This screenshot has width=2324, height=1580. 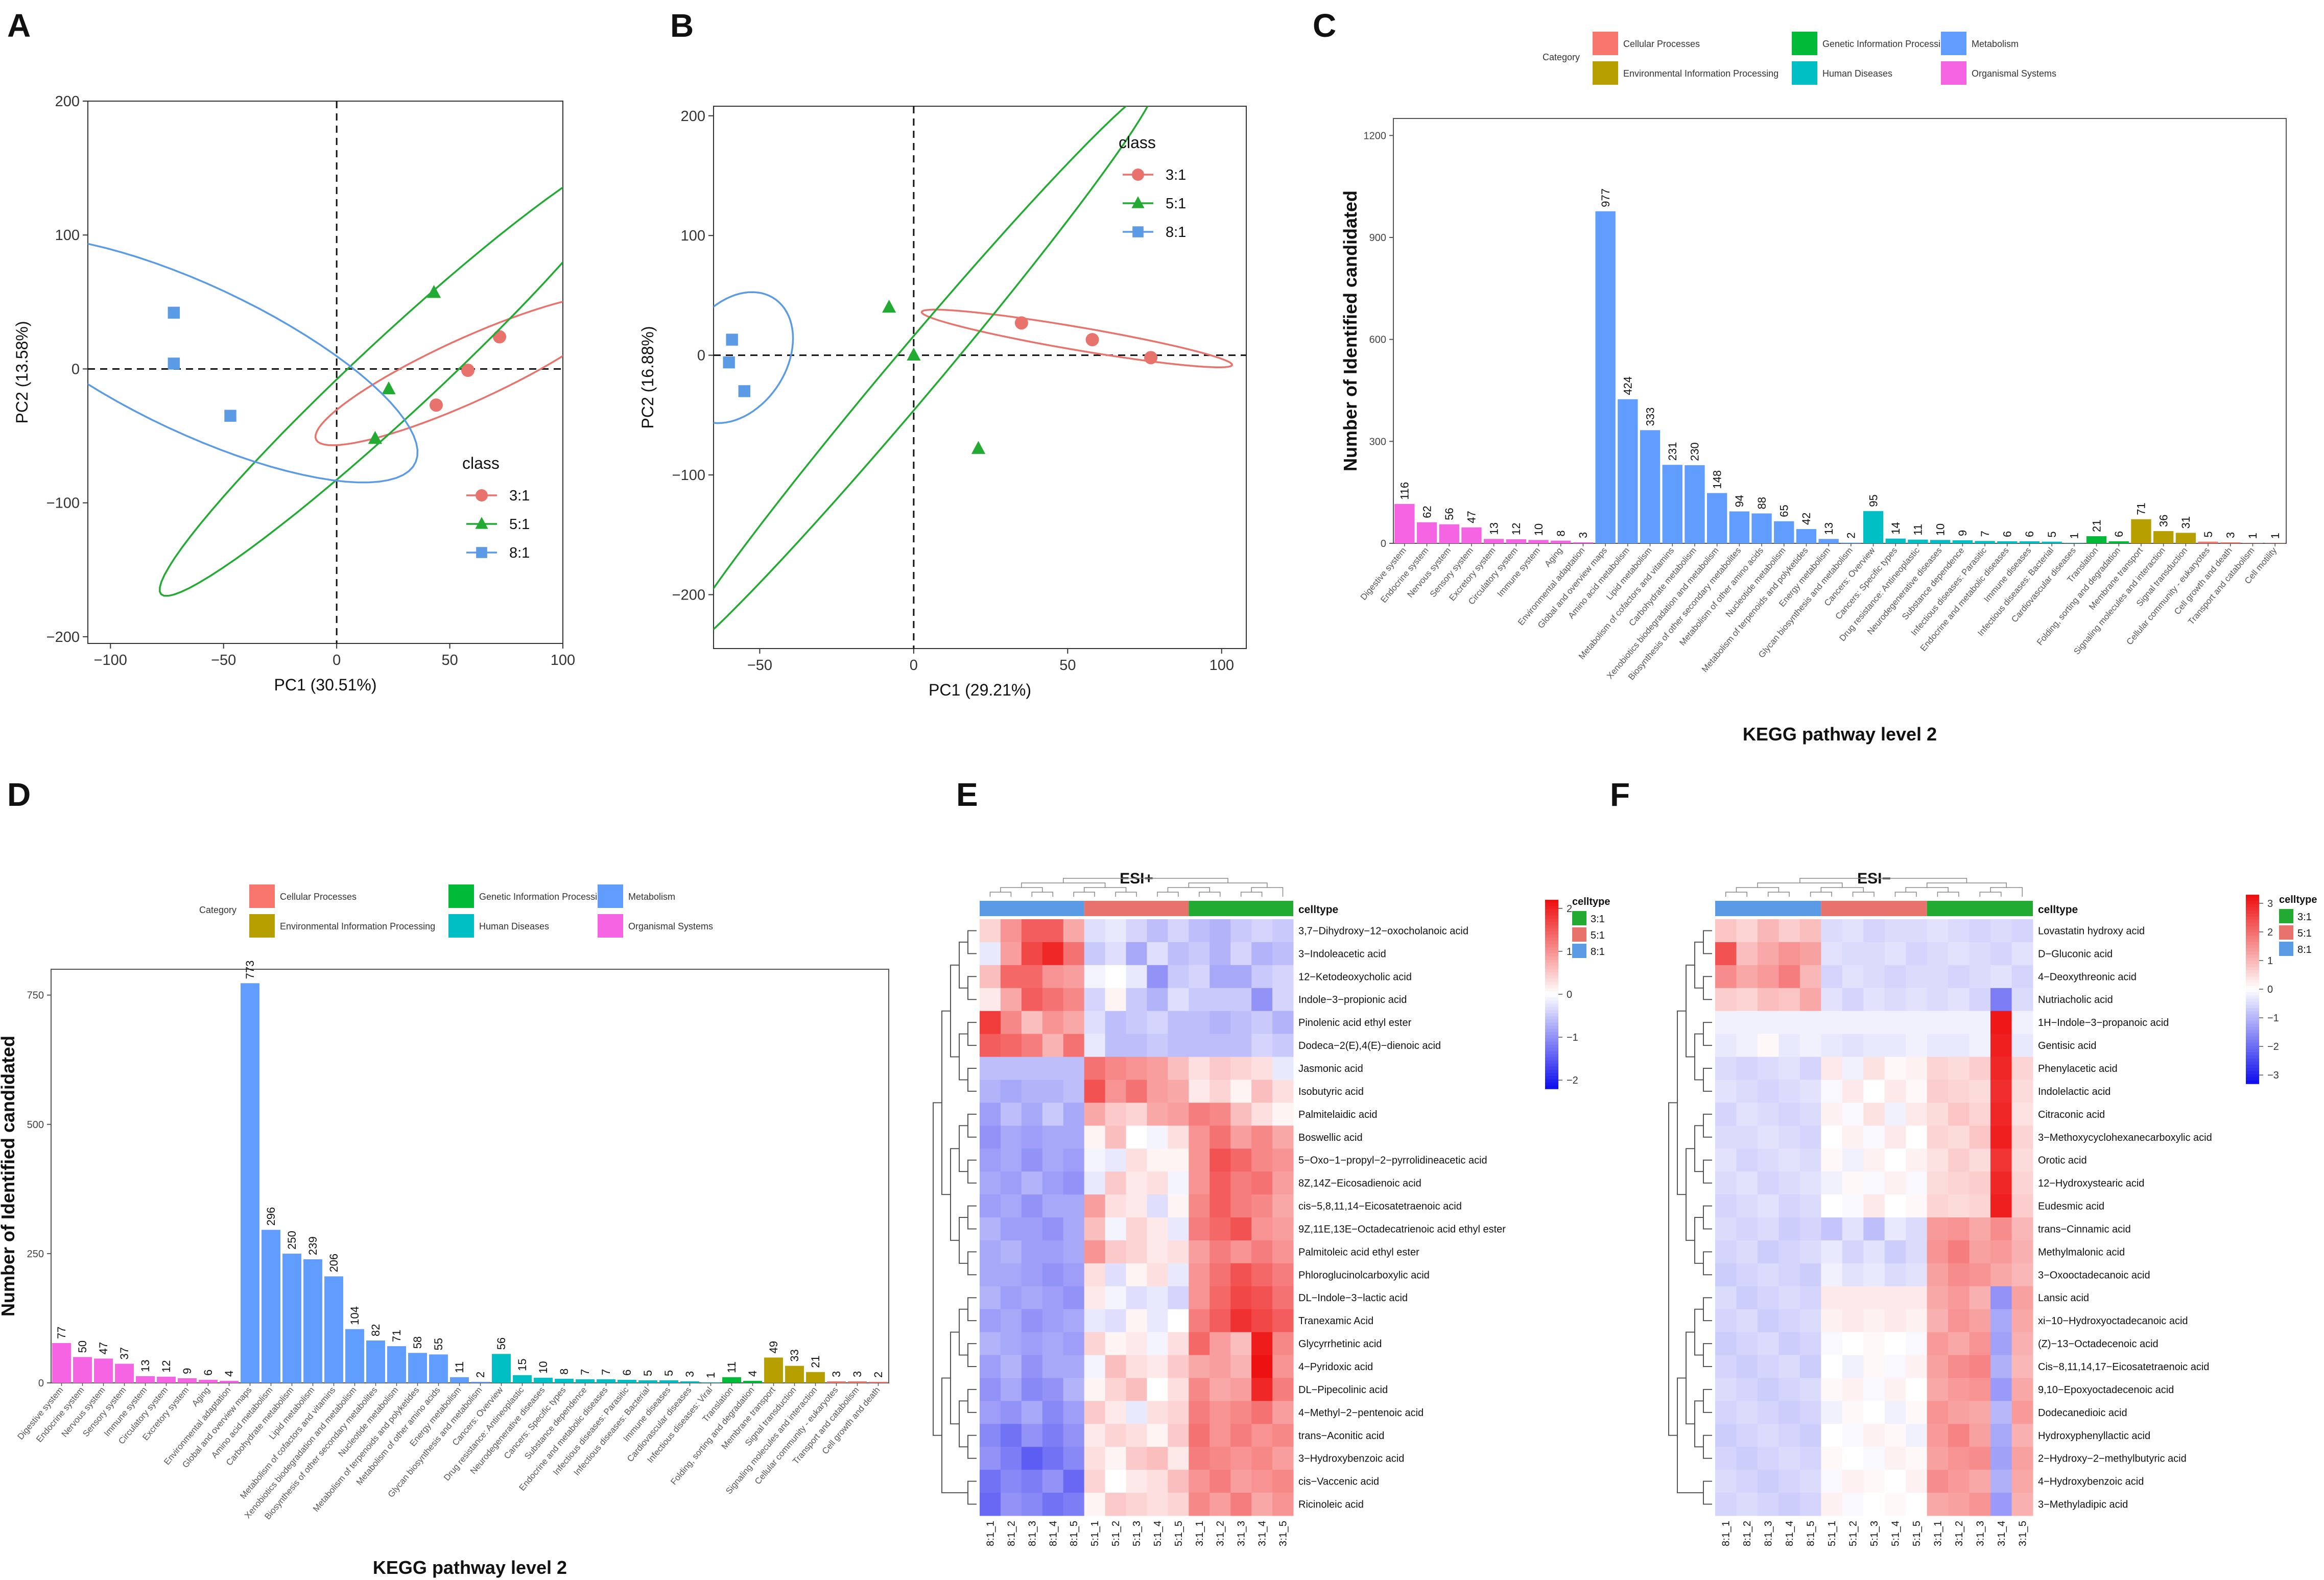 I want to click on row-label: Lovastatin hydroxy acid, so click(x=2091, y=931).